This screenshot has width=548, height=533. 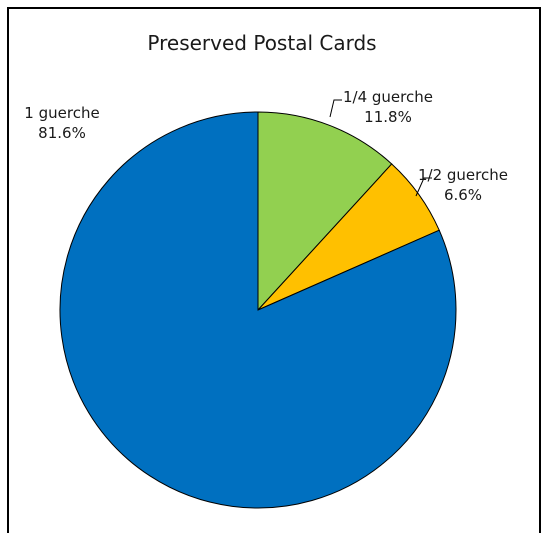 I want to click on pie-slice-1-4-guerche, so click(x=325, y=211).